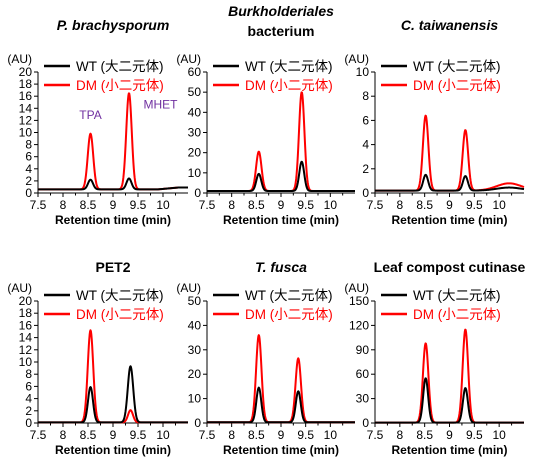  Describe the element at coordinates (281, 31) in the screenshot. I see `chart-title-line2: bacterium` at that location.